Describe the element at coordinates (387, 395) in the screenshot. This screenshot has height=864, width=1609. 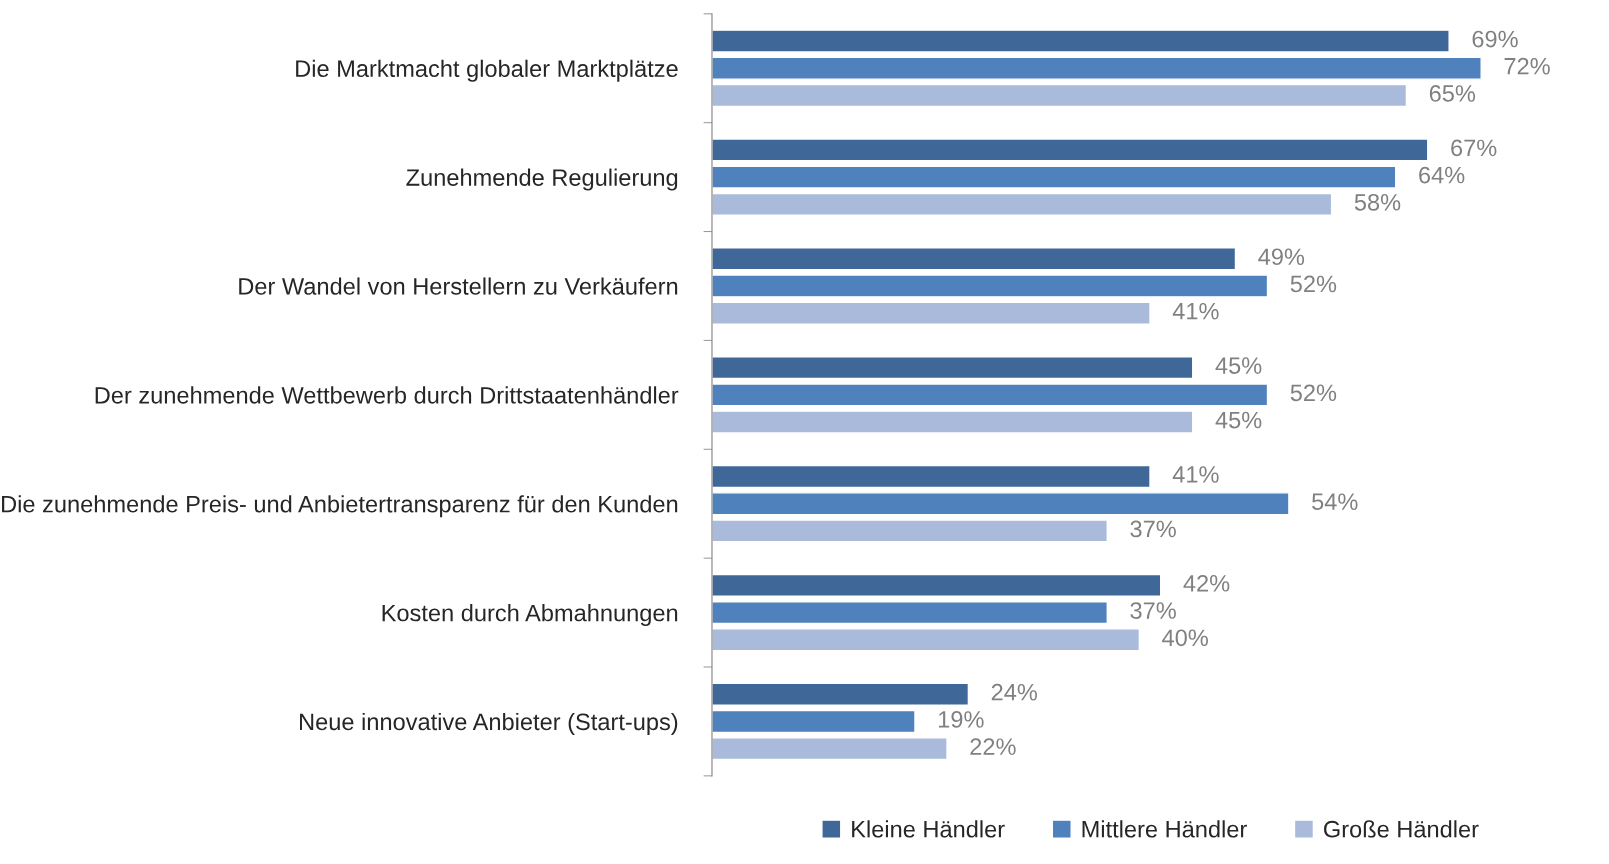
I see `y-tick-label: Der zunehmende Wettbewerb durch Drittstaatenhändler` at that location.